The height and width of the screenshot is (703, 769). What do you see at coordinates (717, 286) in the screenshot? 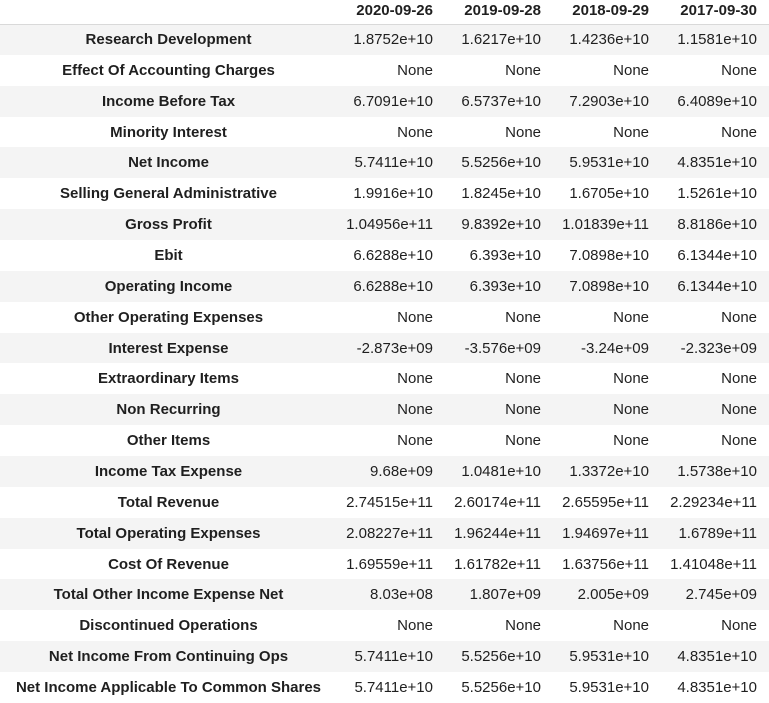
I see `cell-value: 6.1344e+10` at bounding box center [717, 286].